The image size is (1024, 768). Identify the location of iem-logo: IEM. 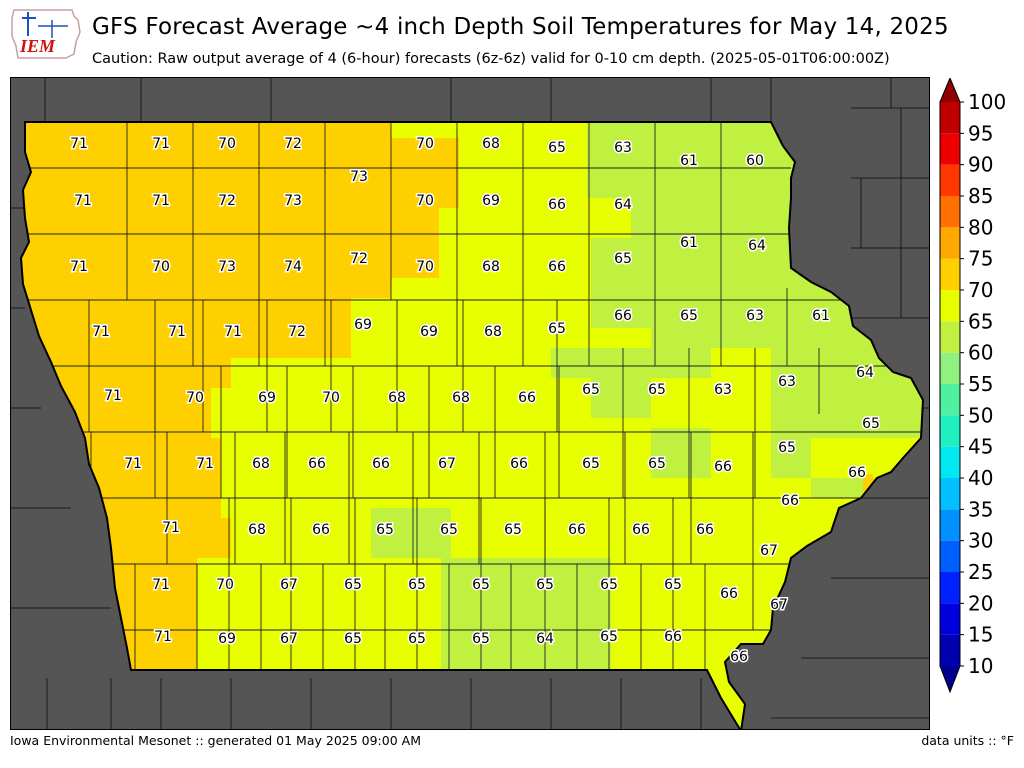
(46, 34).